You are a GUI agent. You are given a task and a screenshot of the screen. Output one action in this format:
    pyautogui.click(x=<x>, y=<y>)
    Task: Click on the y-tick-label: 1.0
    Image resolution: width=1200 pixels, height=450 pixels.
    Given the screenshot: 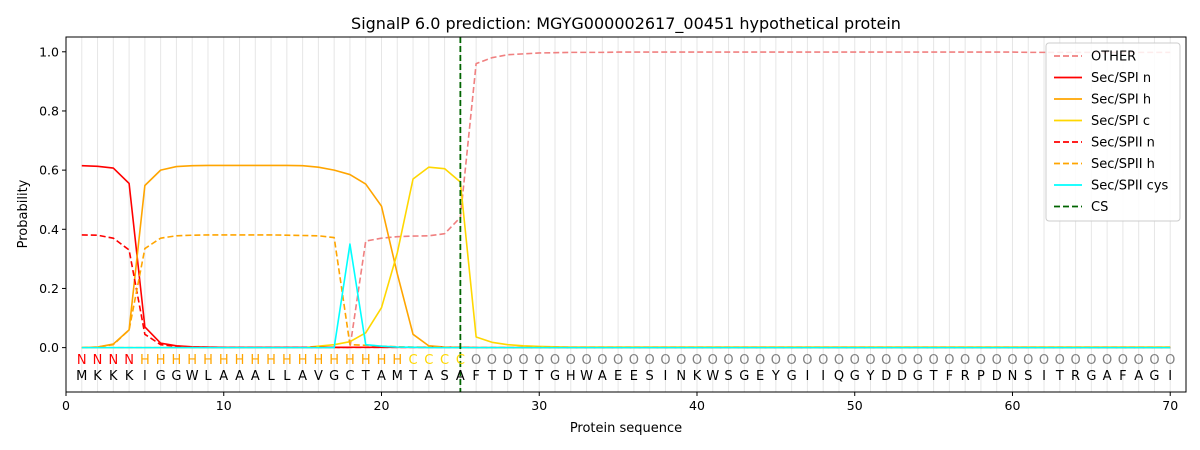 What is the action you would take?
    pyautogui.click(x=49, y=51)
    